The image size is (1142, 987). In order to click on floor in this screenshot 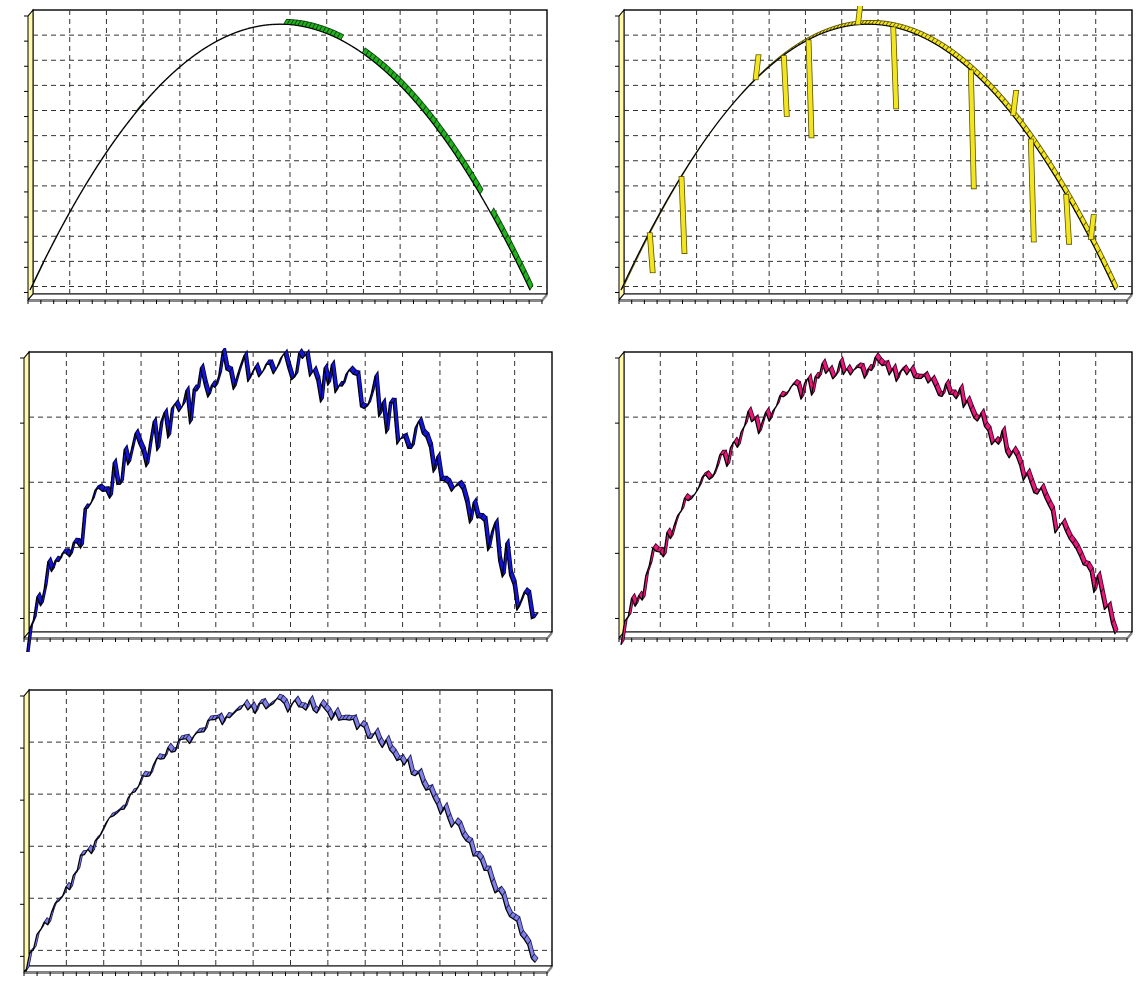, I will do `click(875, 297)`.